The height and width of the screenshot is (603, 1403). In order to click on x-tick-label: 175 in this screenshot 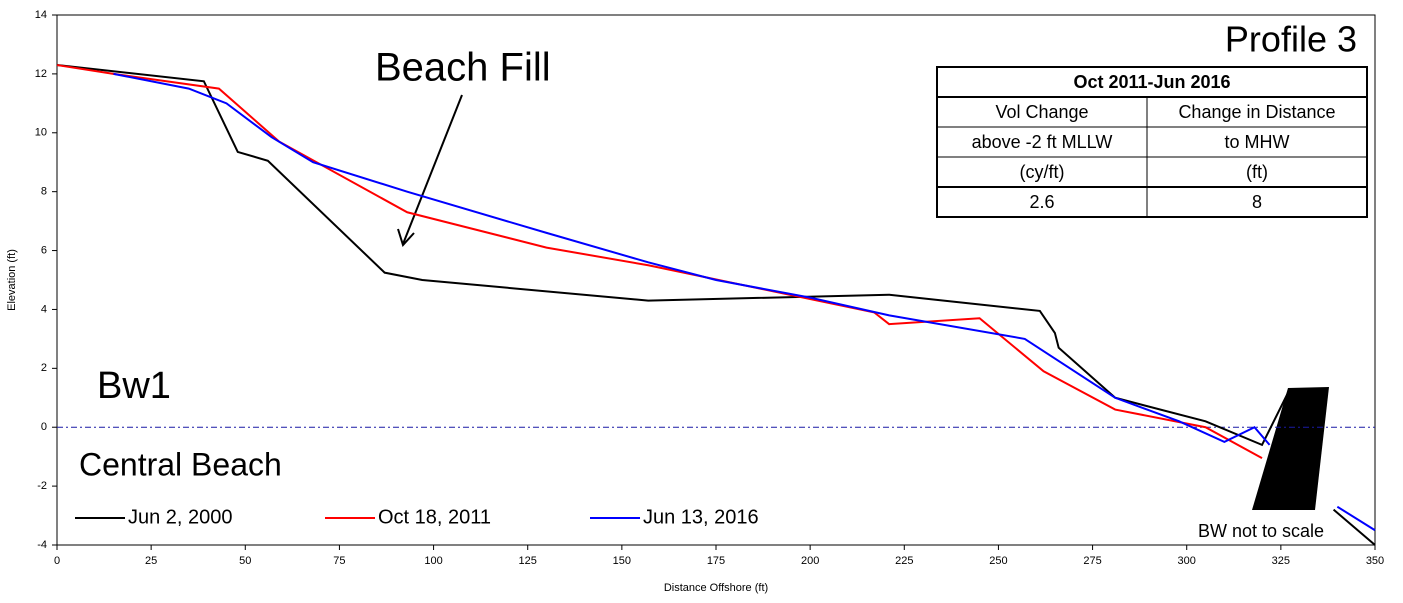, I will do `click(716, 561)`.